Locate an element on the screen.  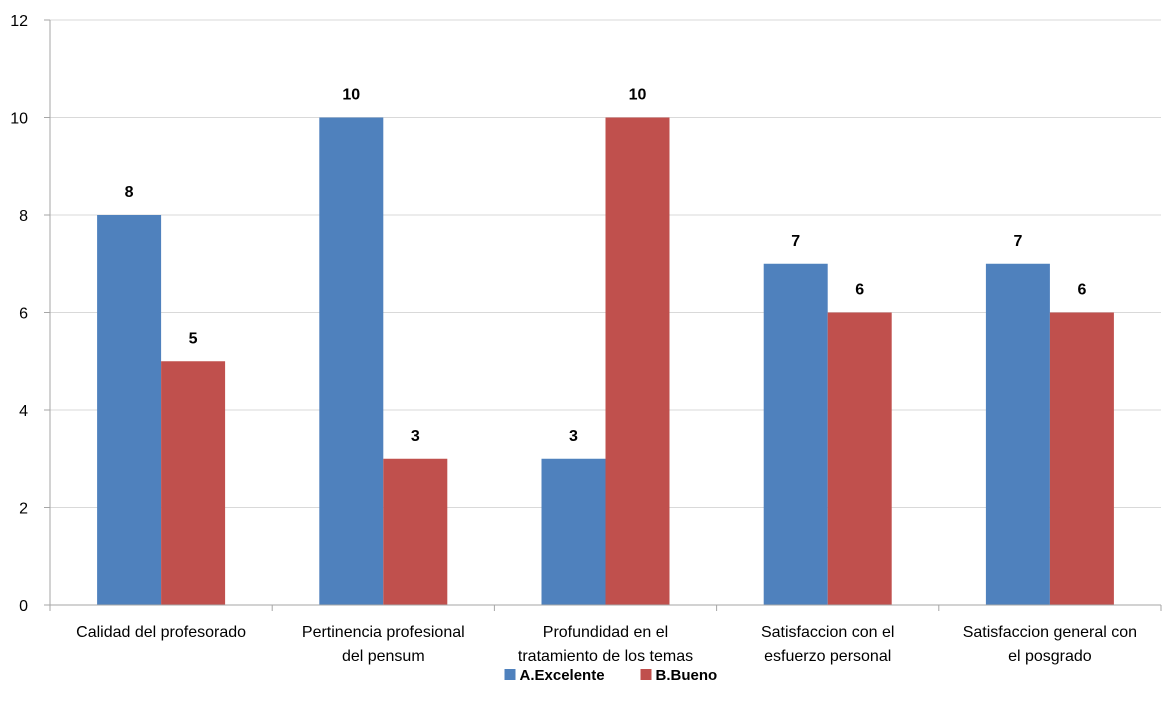
data-label: 8 is located at coordinates (129, 192).